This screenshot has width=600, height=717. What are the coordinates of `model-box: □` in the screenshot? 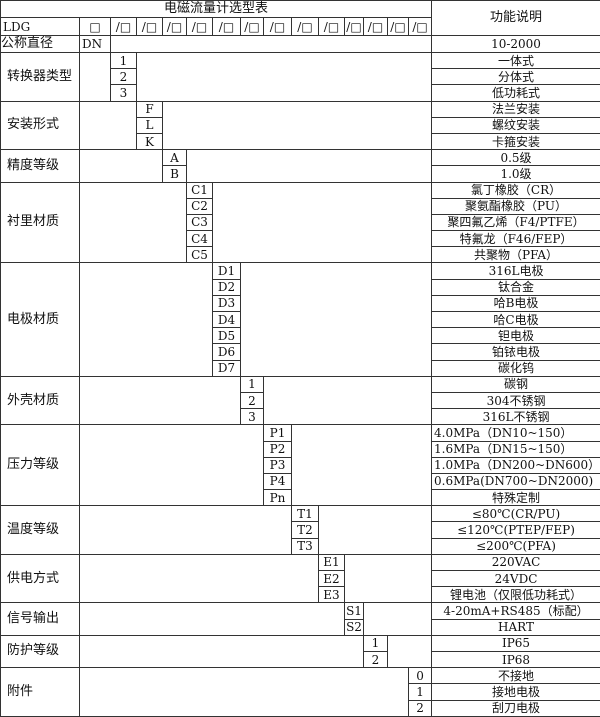 It's located at (95, 27).